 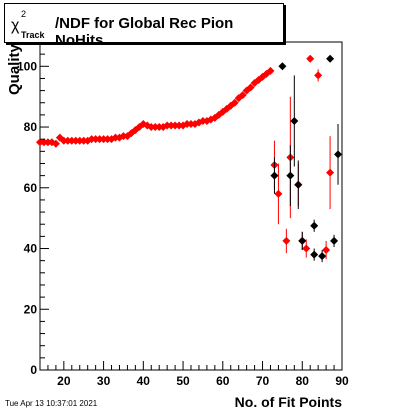 I want to click on y-axis-label-text: Quality, so click(x=14, y=69).